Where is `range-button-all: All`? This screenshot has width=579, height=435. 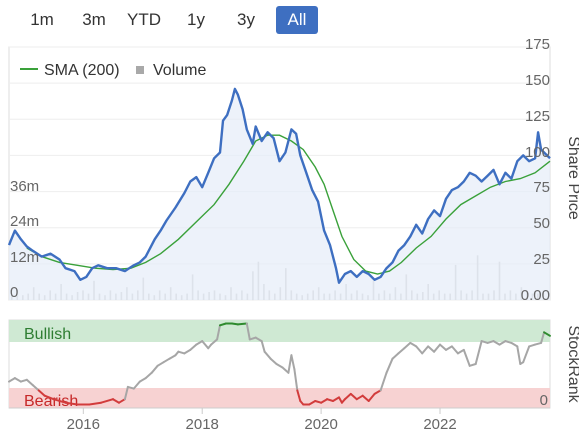
range-button-all: All is located at coordinates (297, 20).